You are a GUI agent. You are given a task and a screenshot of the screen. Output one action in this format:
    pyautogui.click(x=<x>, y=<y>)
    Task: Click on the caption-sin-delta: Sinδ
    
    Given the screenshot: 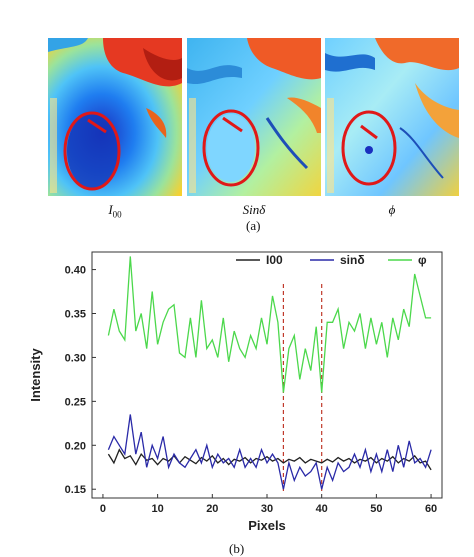 What is the action you would take?
    pyautogui.click(x=254, y=209)
    